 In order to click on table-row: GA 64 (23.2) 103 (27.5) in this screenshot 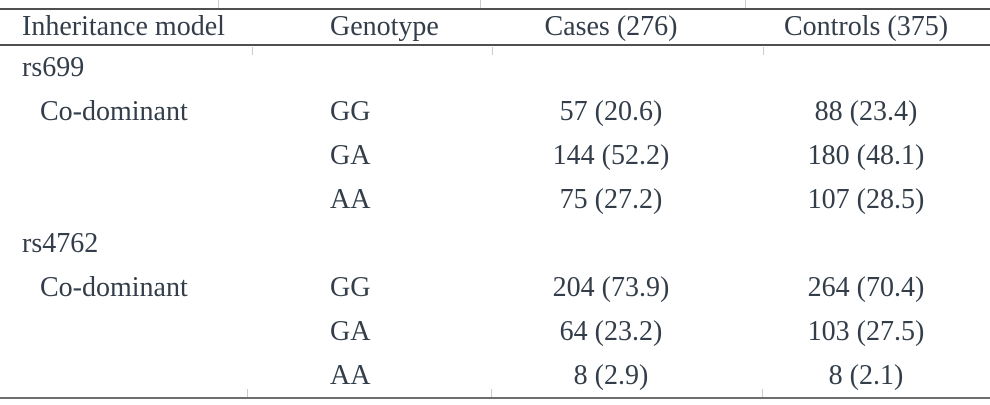, I will do `click(495, 332)`.